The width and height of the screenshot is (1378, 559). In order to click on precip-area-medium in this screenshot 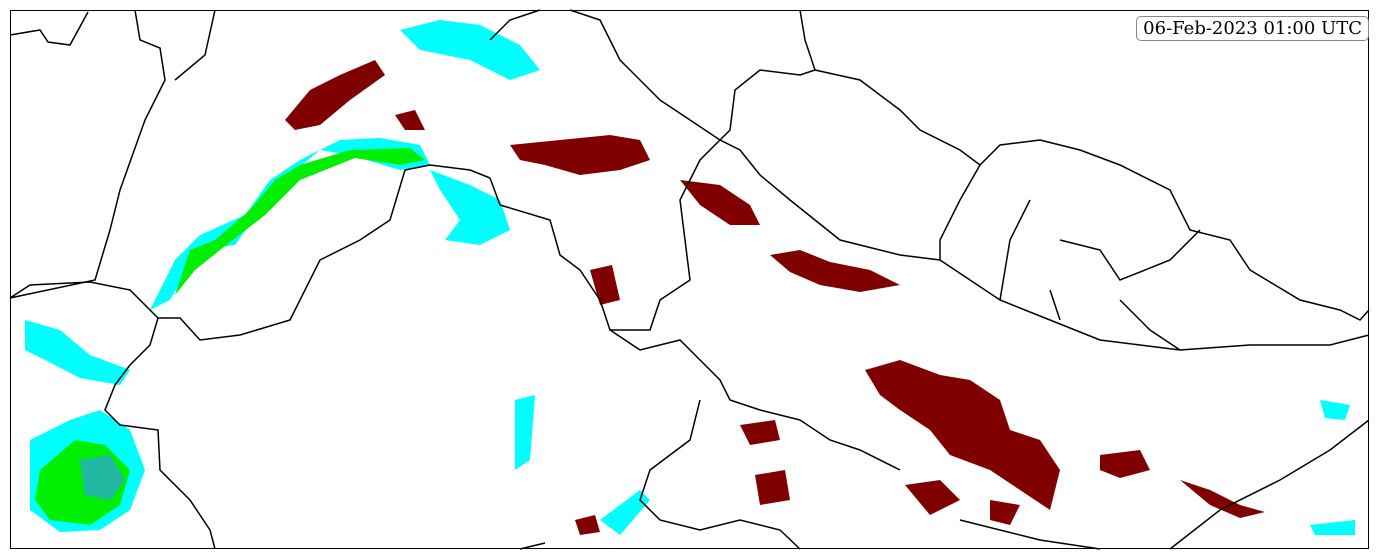, I will do `click(102, 477)`.